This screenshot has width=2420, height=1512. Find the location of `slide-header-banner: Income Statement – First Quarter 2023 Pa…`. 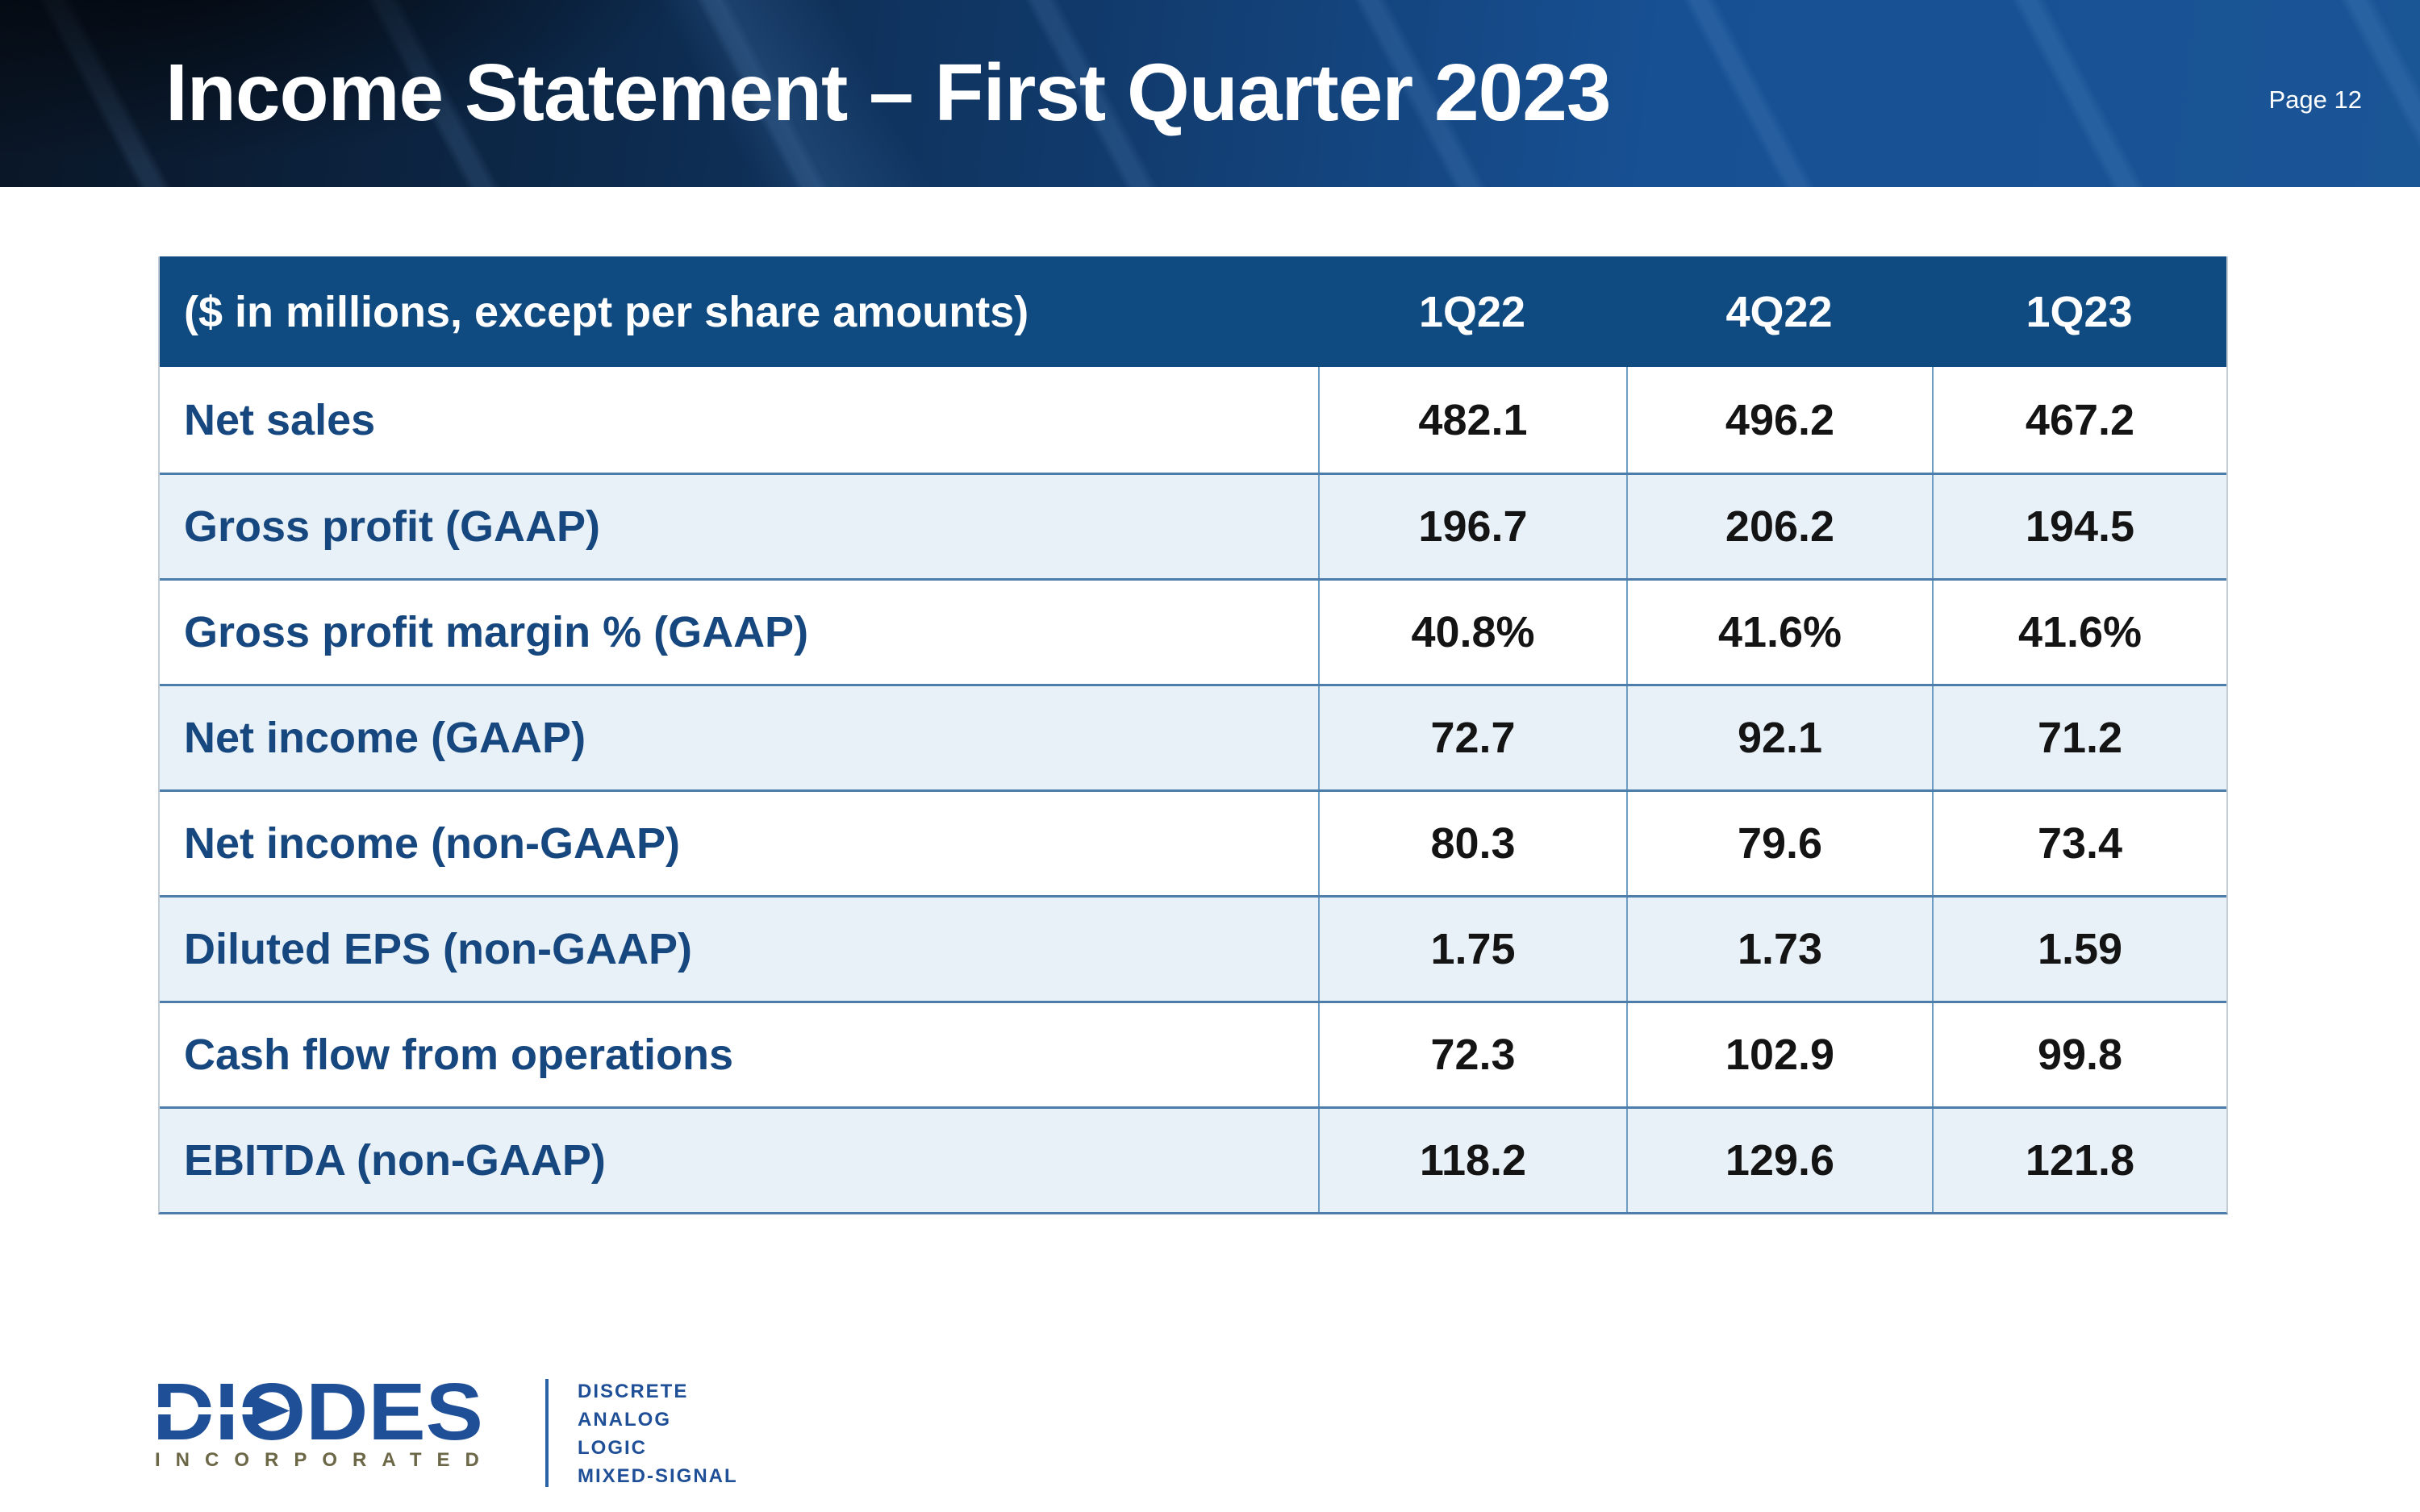

slide-header-banner: Income Statement – First Quarter 2023 Pa… is located at coordinates (1210, 93).